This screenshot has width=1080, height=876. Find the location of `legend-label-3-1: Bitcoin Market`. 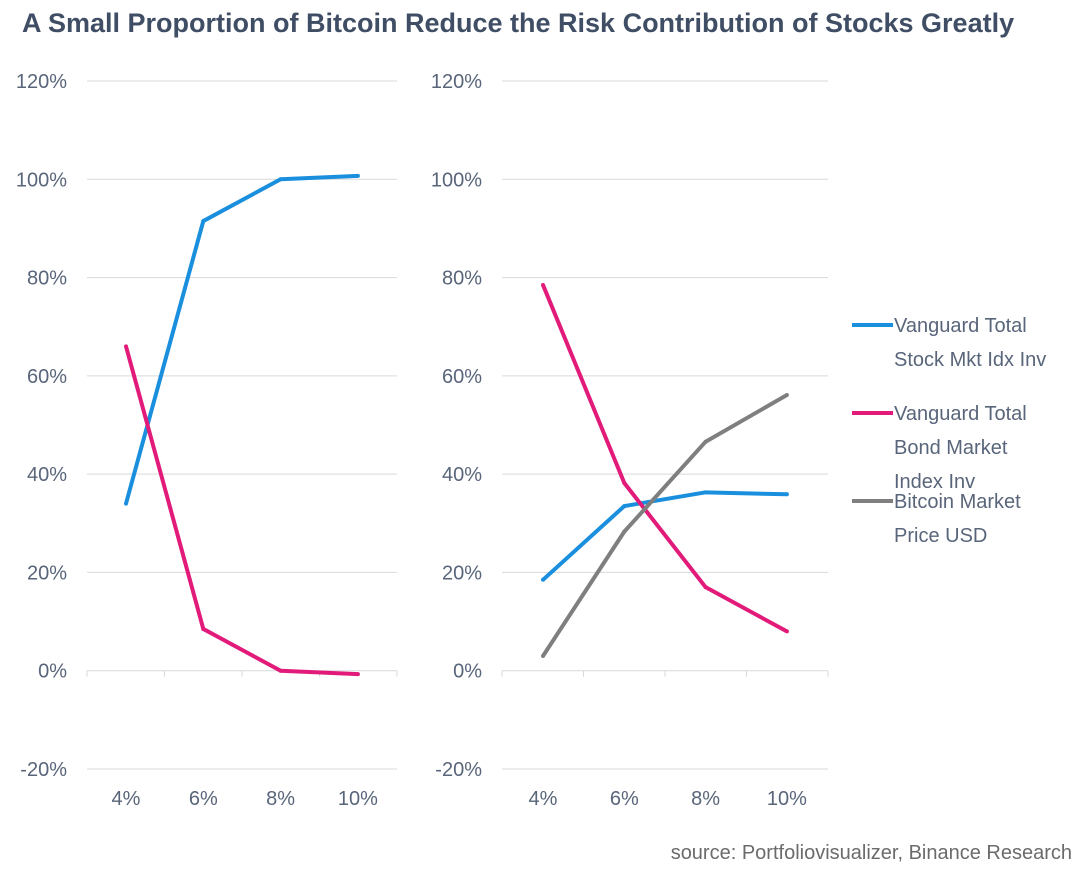

legend-label-3-1: Bitcoin Market is located at coordinates (957, 502).